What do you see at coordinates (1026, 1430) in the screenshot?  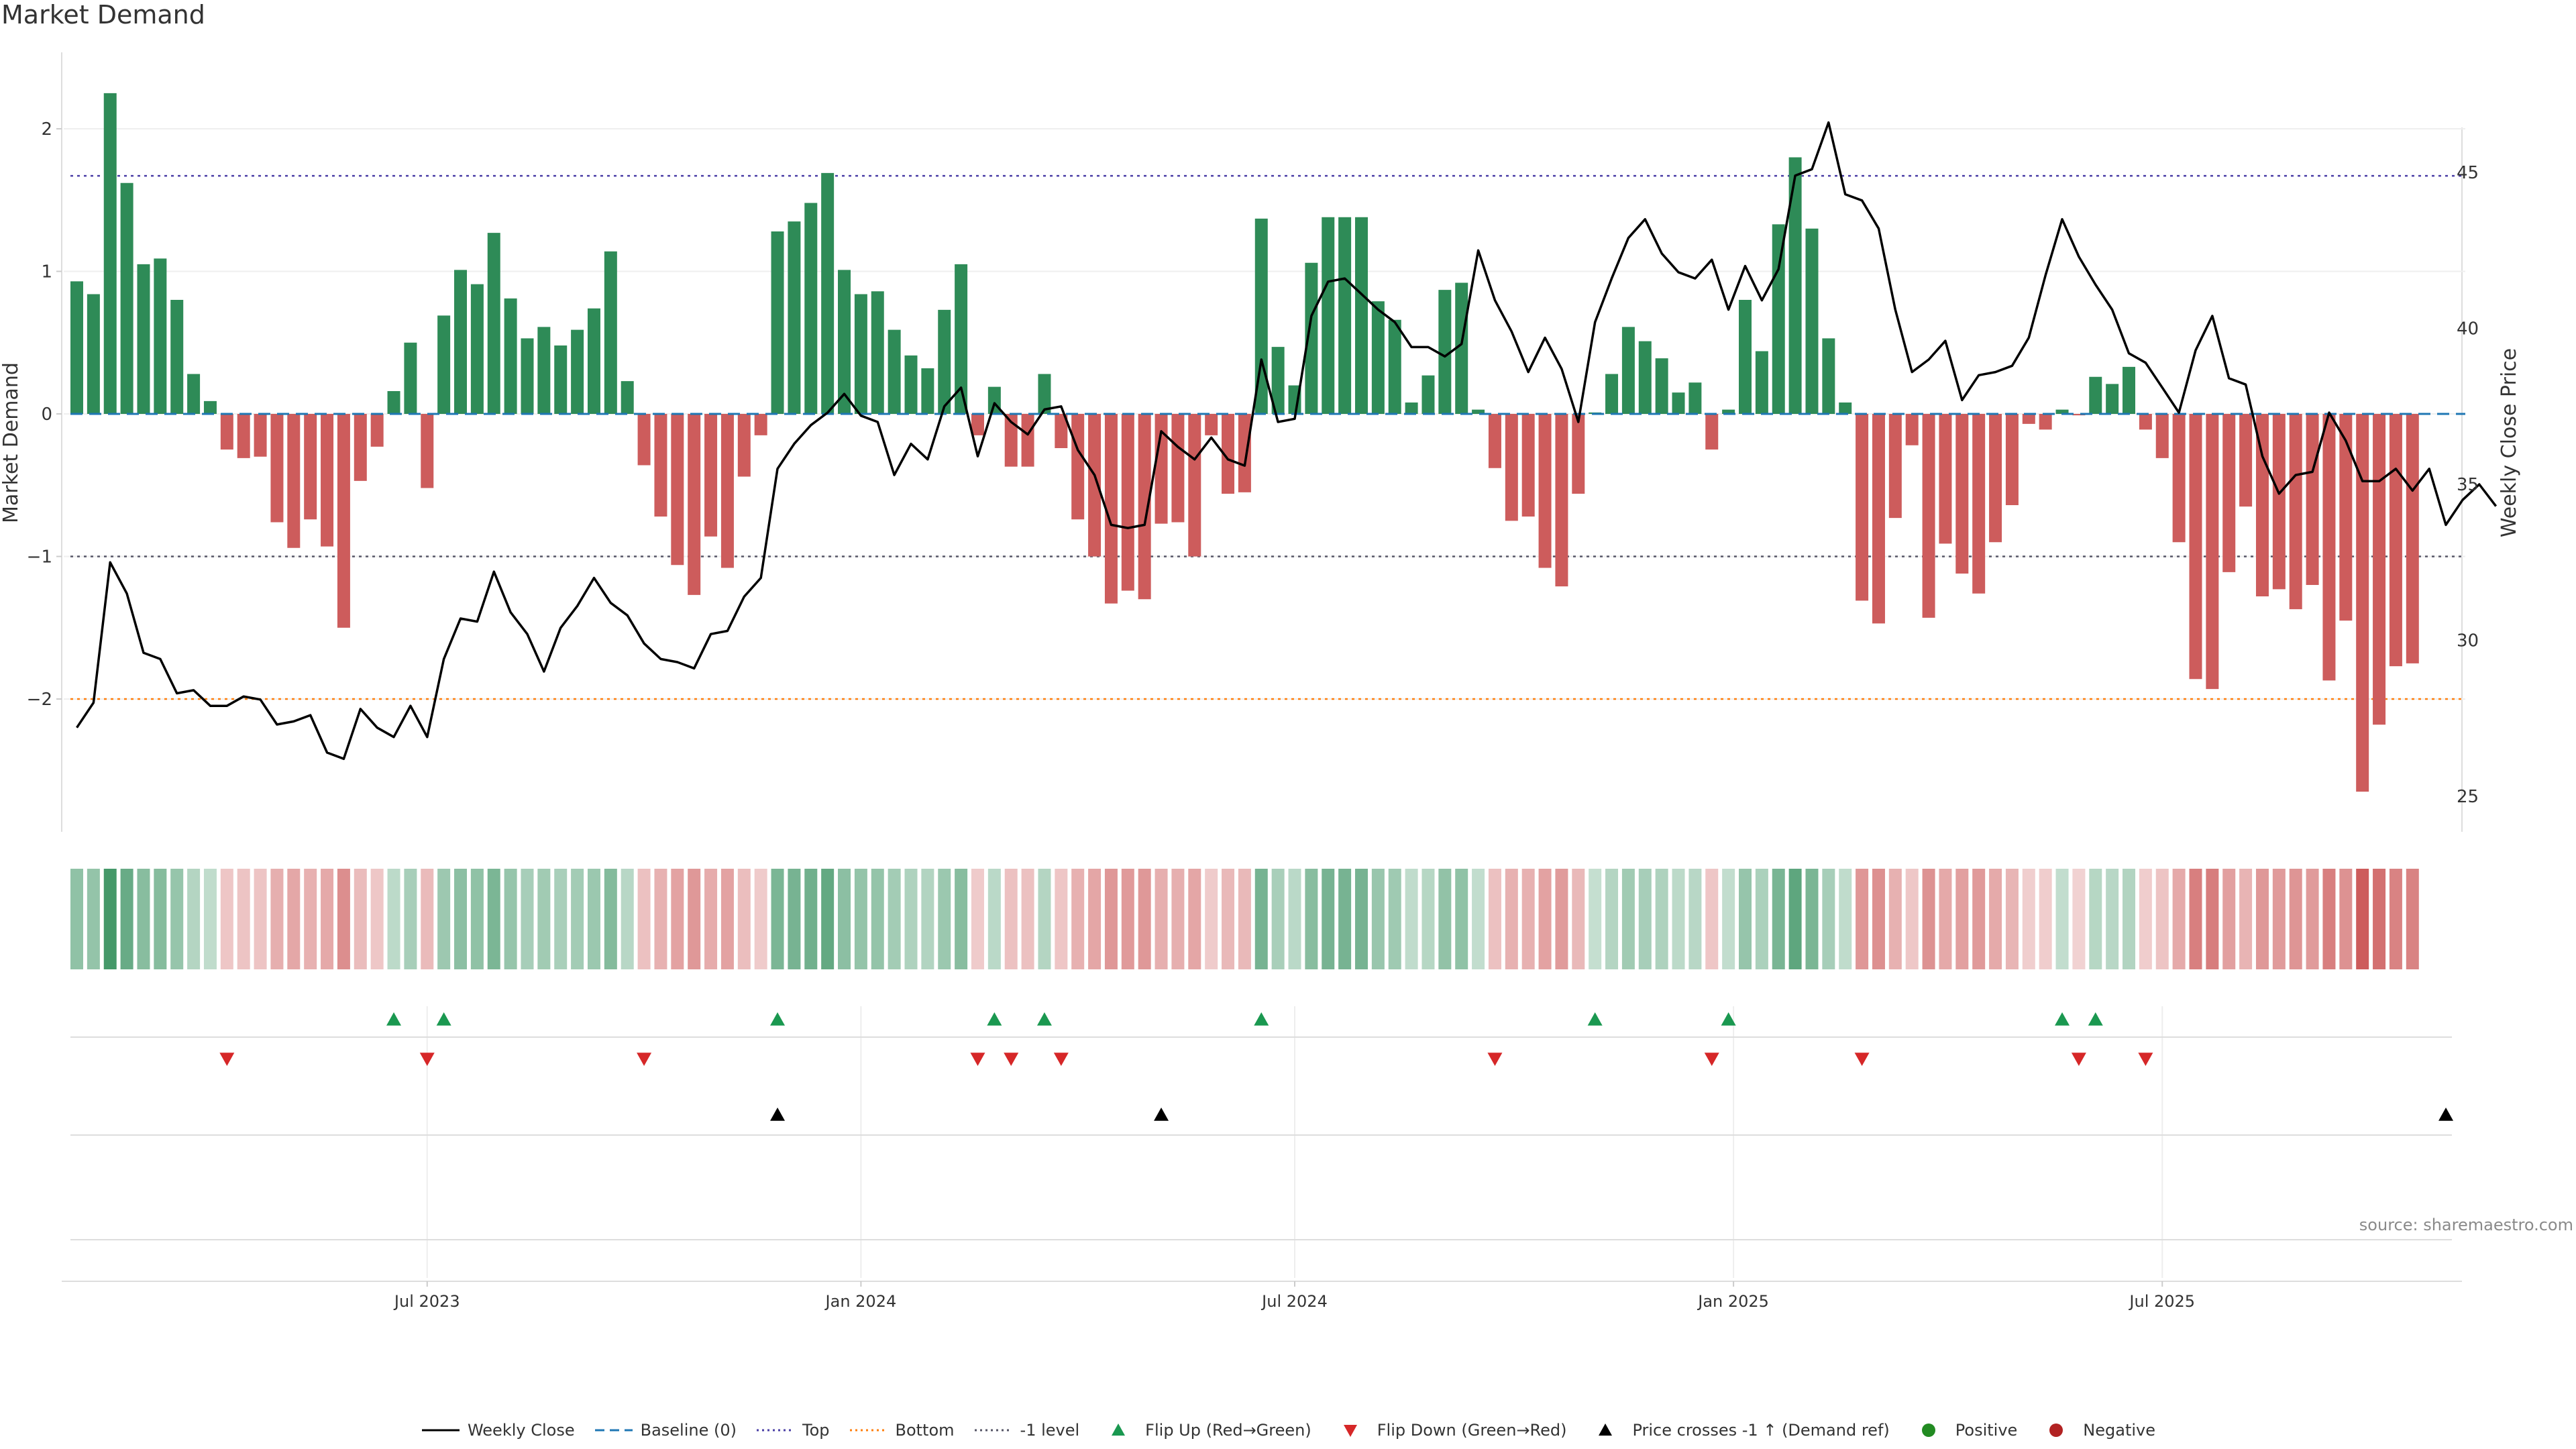 I see `legend-item-minus1: -1 level` at bounding box center [1026, 1430].